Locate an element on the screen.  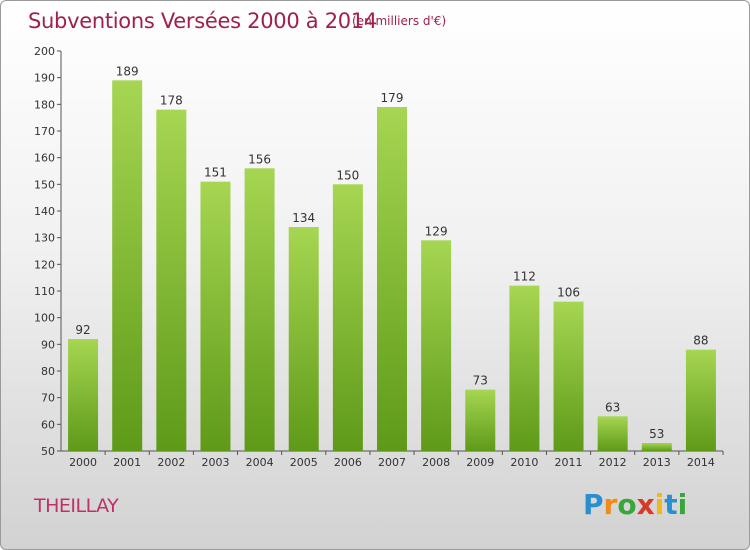
data-label: 178 is located at coordinates (171, 101).